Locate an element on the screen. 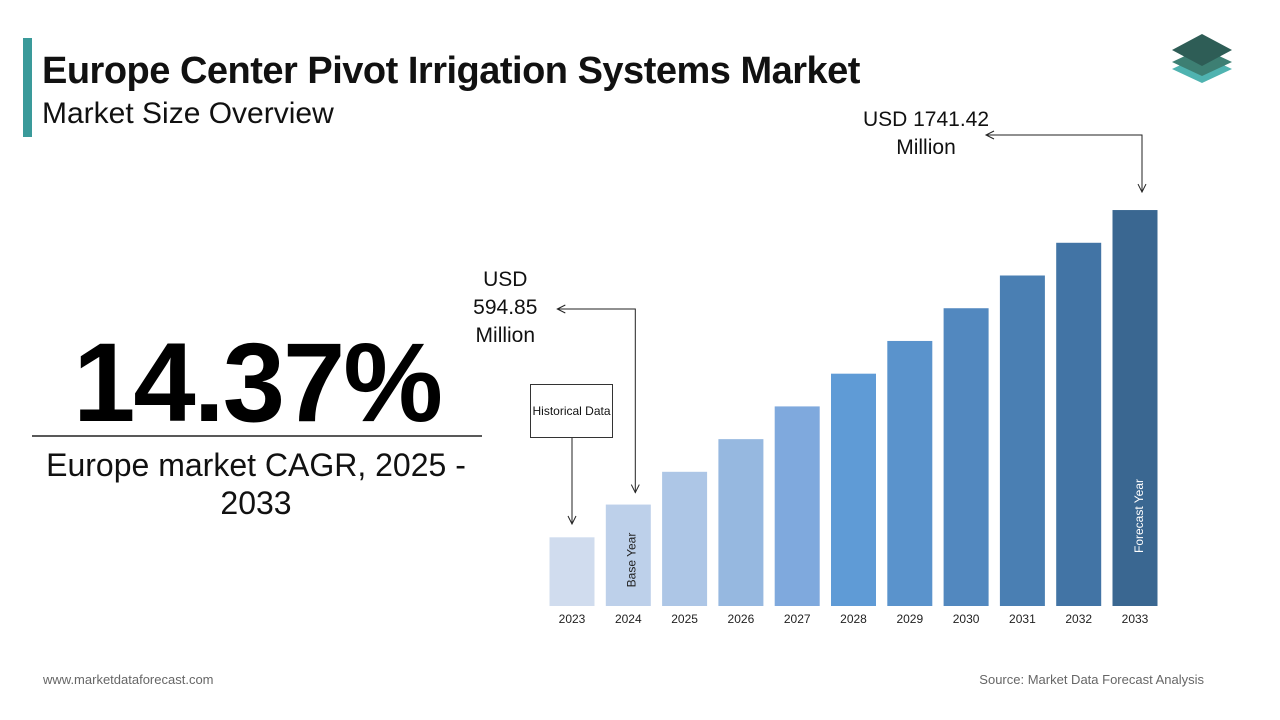 The height and width of the screenshot is (720, 1280). x-tick-label: 2025 is located at coordinates (684, 619).